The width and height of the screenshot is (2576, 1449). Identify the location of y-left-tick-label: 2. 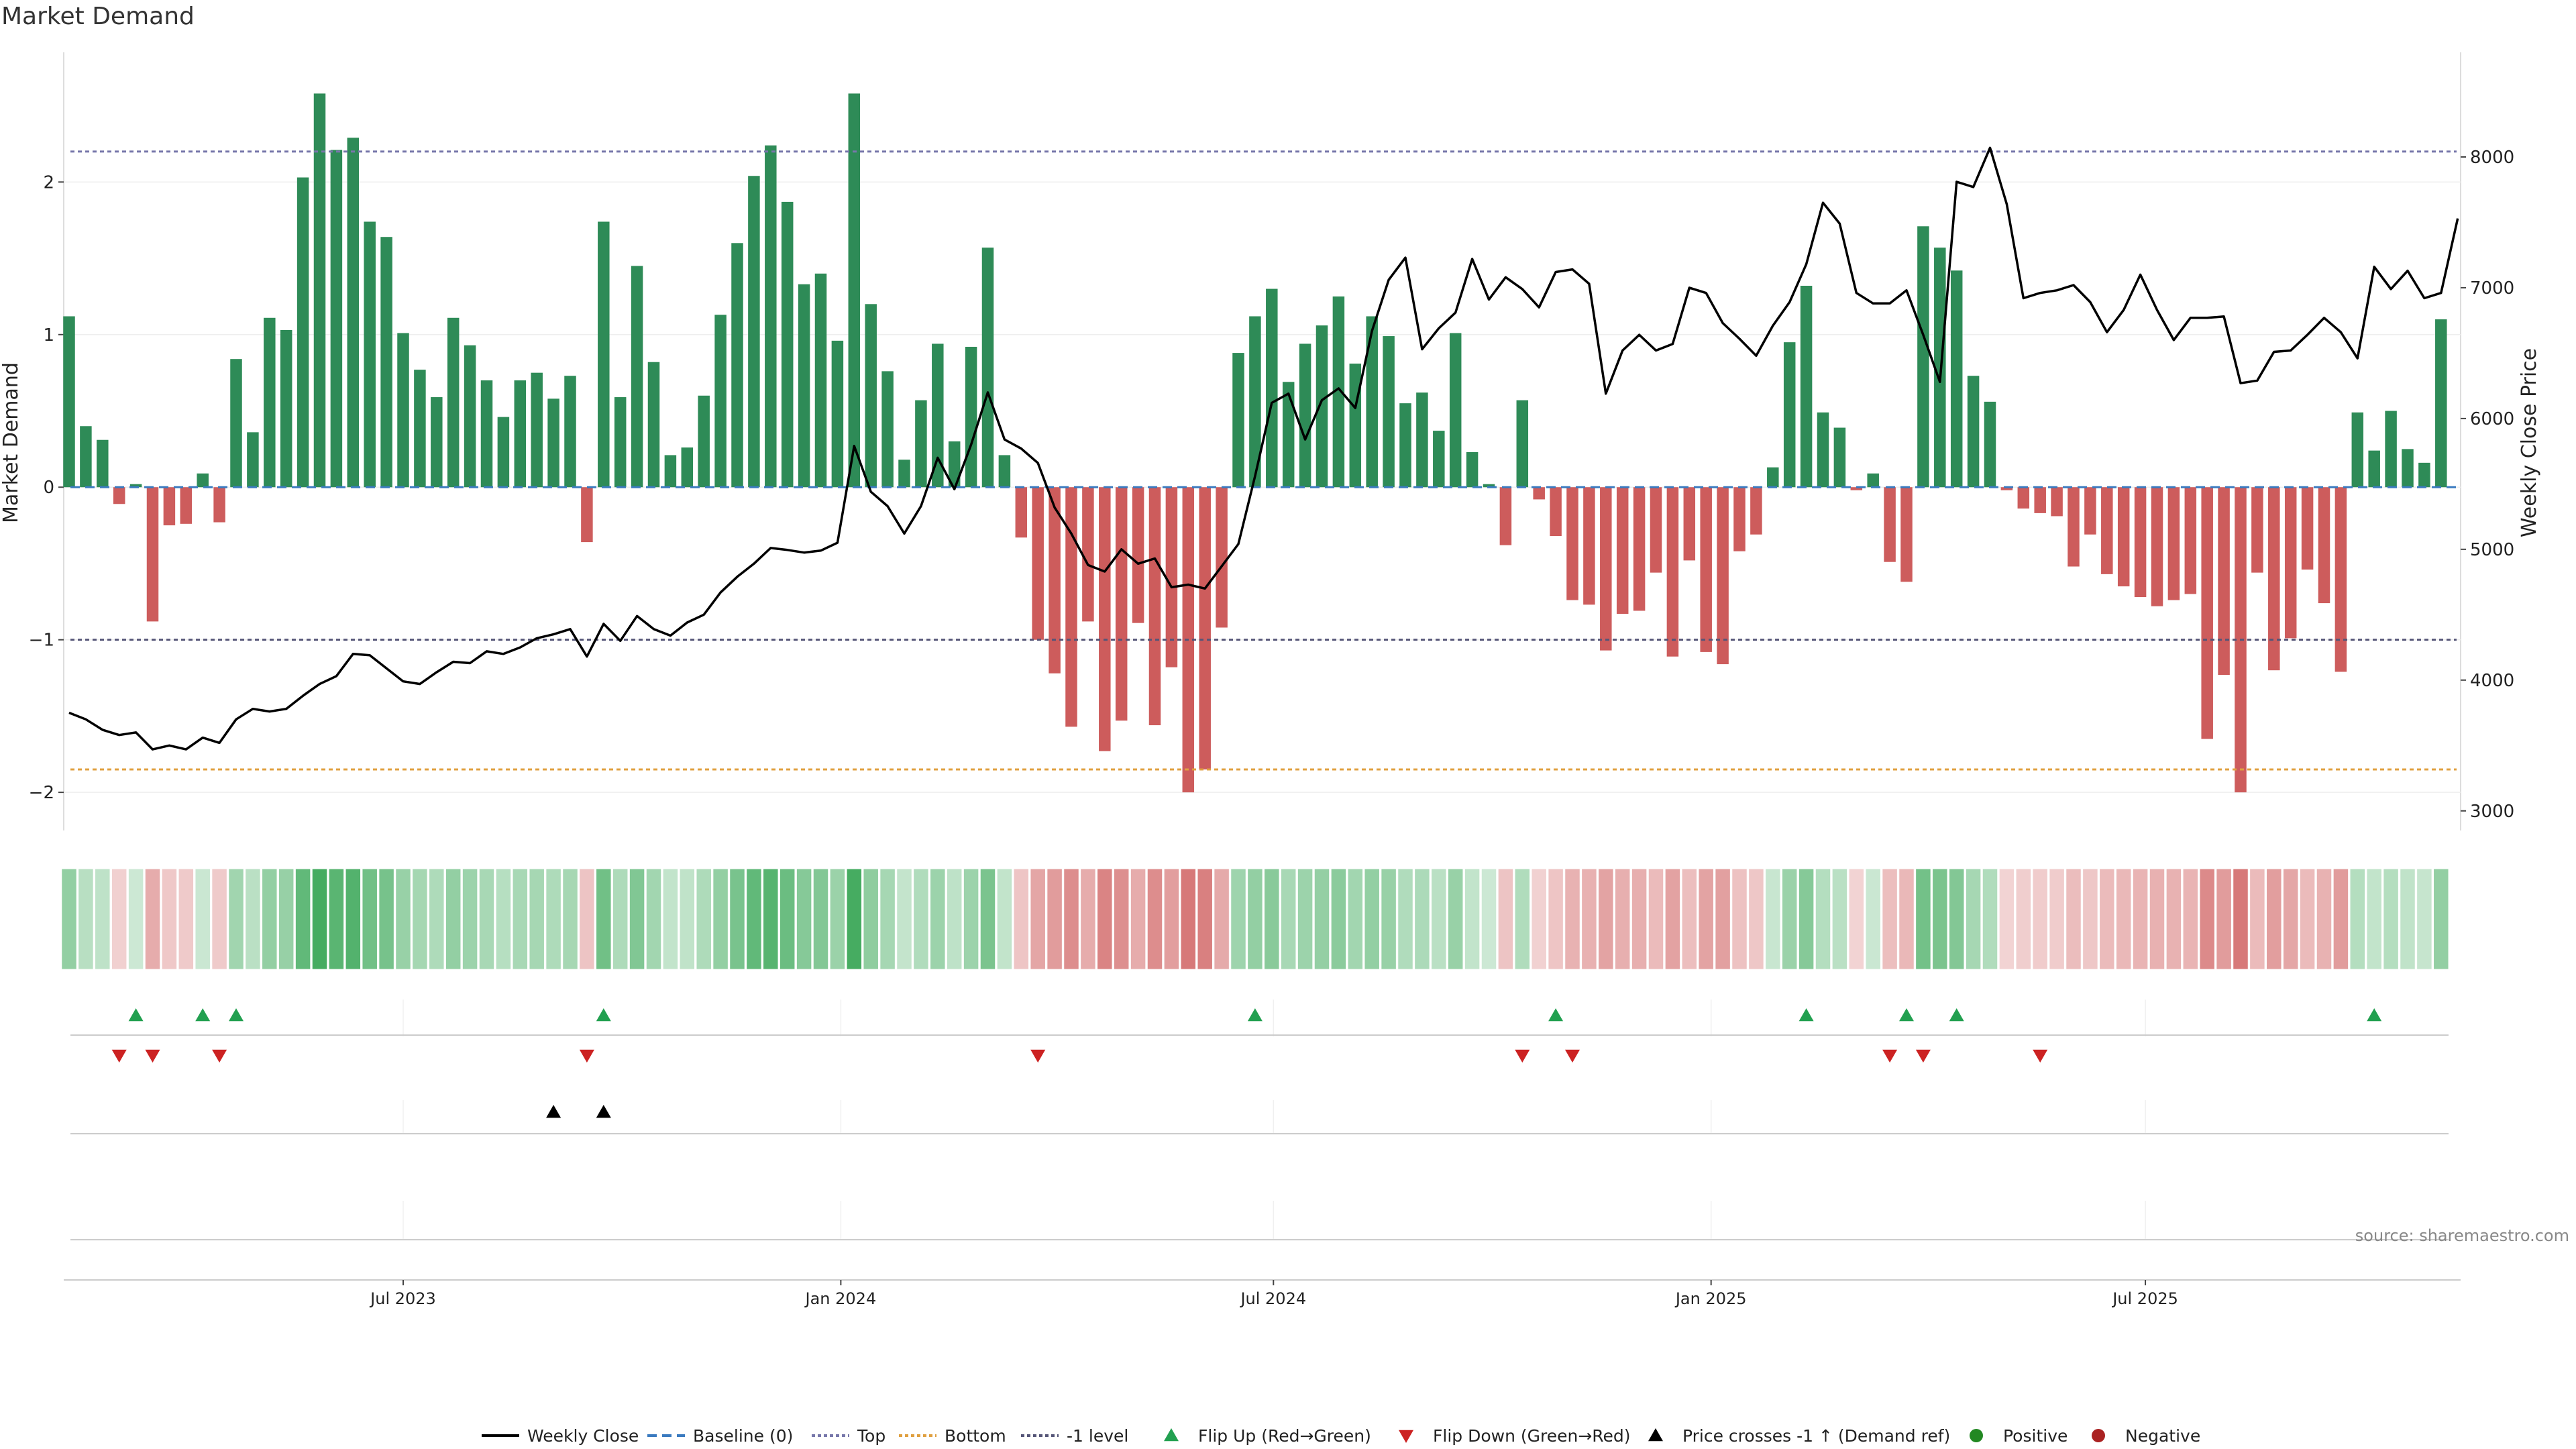
(48, 182).